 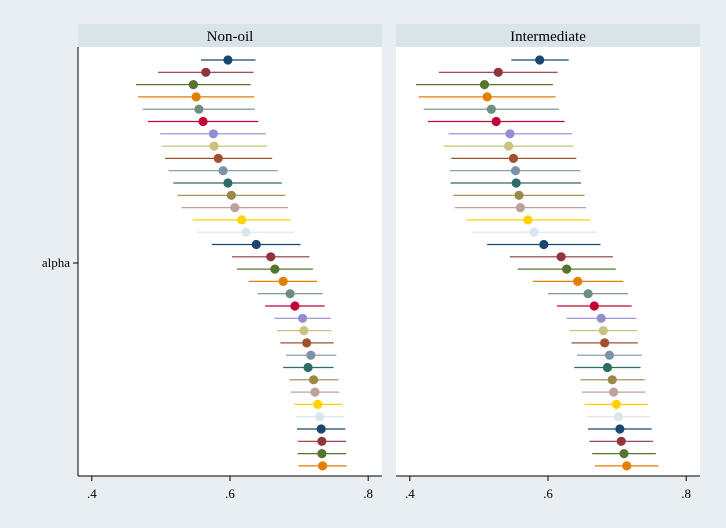 What do you see at coordinates (56, 262) in the screenshot?
I see `y-category-label: alpha` at bounding box center [56, 262].